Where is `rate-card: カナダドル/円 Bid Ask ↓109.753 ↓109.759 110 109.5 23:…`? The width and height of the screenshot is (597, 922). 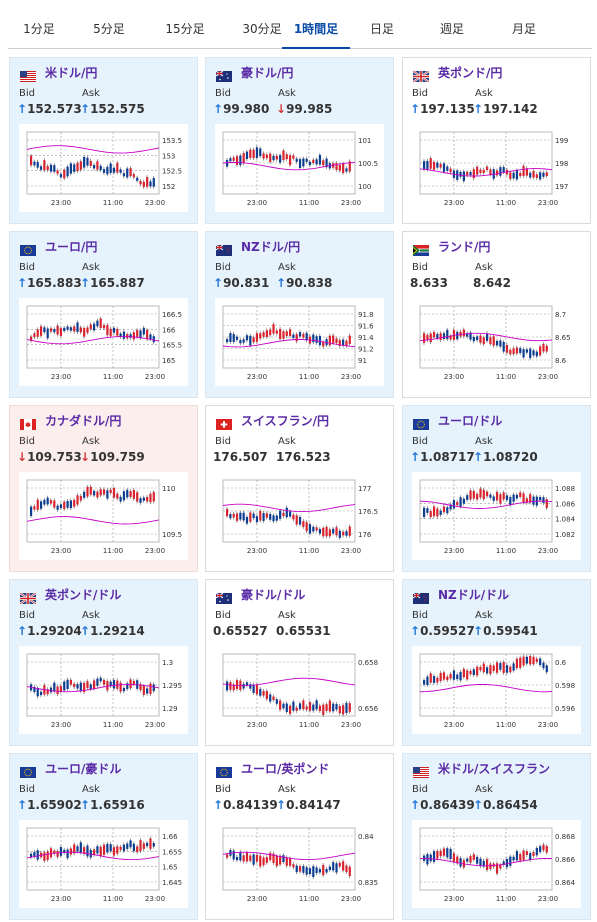 rate-card: カナダドル/円 Bid Ask ↓109.753 ↓109.759 110 109.5 23:… is located at coordinates (103, 488).